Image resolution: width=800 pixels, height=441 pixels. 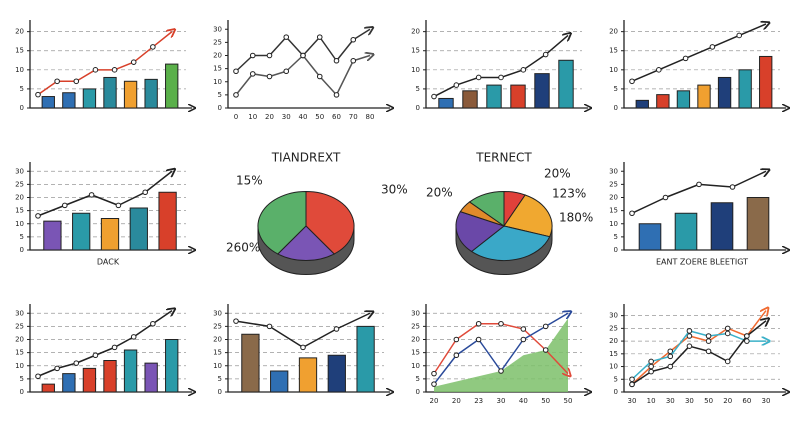 I want to click on pie-label: 30%, so click(x=394, y=190).